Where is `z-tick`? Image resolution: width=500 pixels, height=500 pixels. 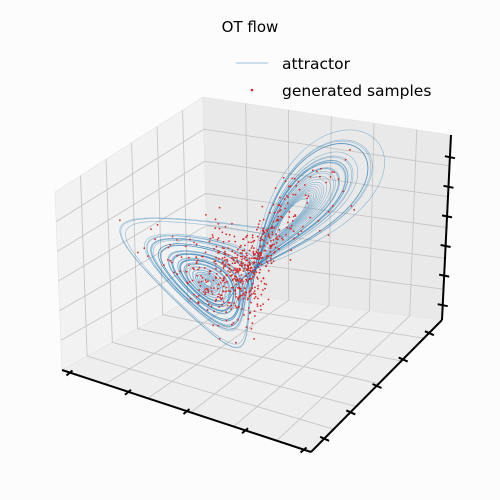
z-tick is located at coordinates (447, 216).